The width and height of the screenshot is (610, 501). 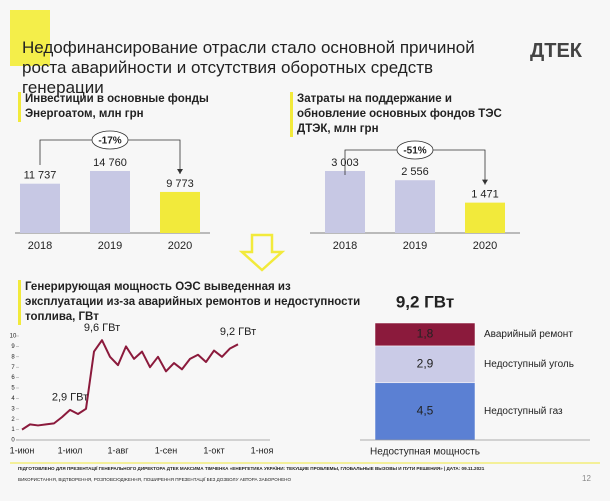 What do you see at coordinates (523, 411) in the screenshot?
I see `legend-label: Недоступный газ` at bounding box center [523, 411].